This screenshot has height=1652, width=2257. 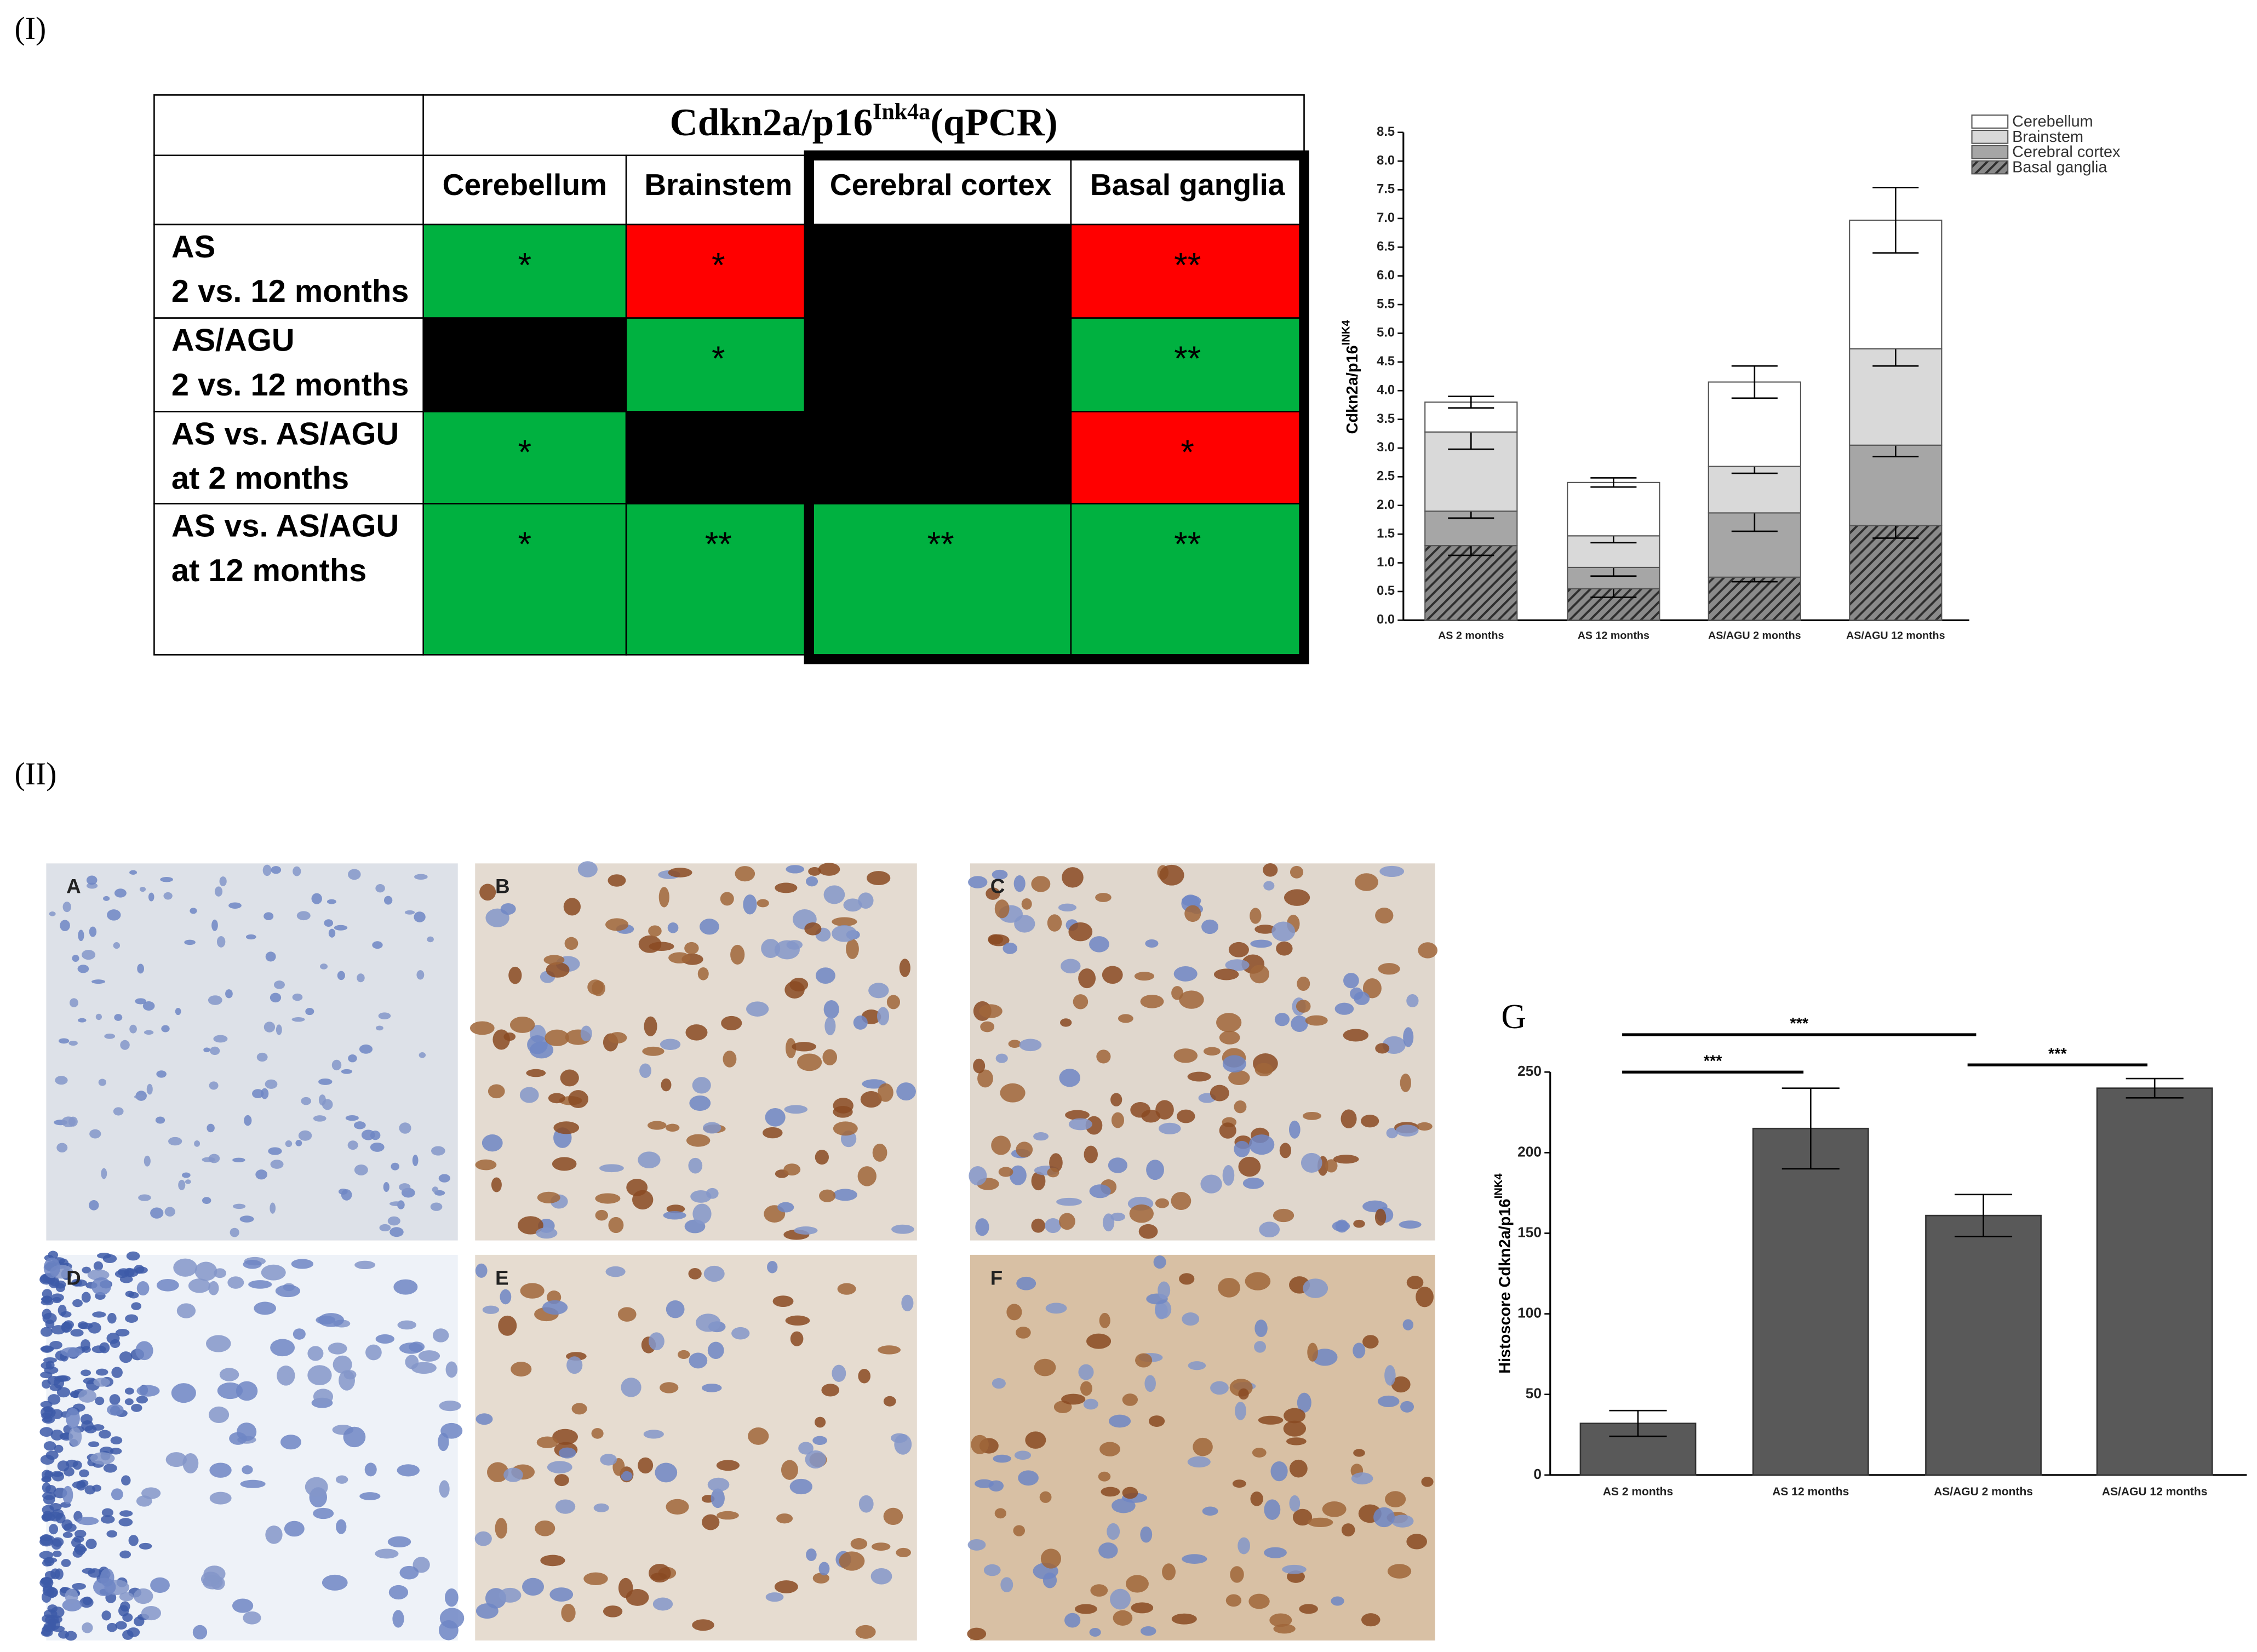 I want to click on legend-swatch, so click(x=1990, y=121).